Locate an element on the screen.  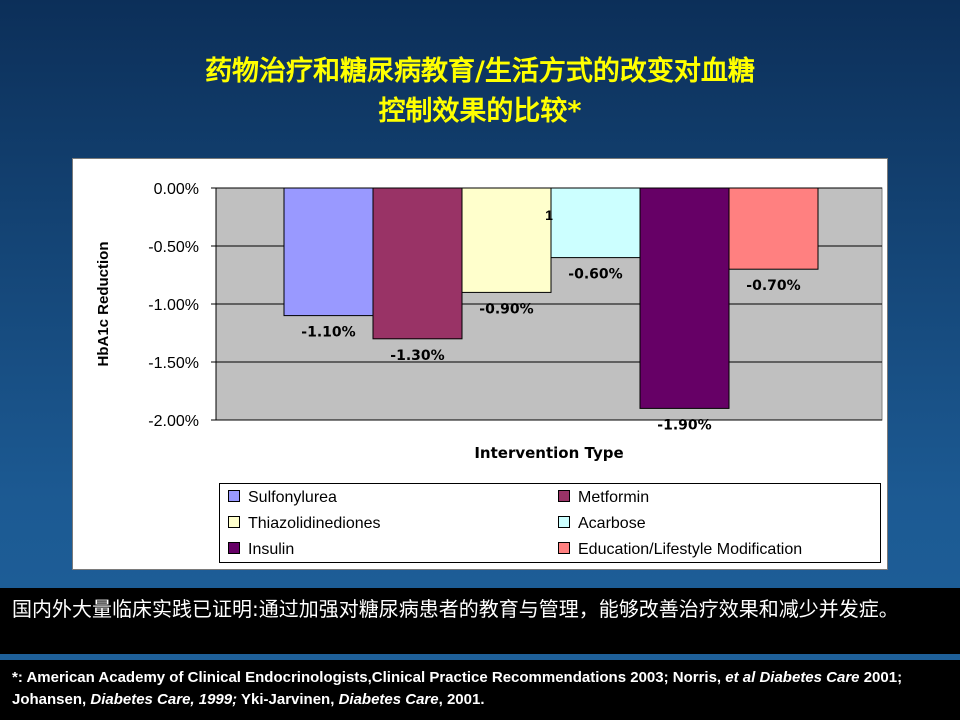
legend-item: Acarbose is located at coordinates (602, 524).